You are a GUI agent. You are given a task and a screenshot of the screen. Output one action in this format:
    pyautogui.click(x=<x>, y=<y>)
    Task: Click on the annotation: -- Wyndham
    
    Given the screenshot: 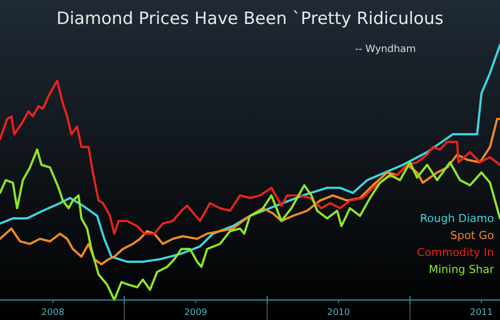 What is the action you would take?
    pyautogui.click(x=385, y=49)
    